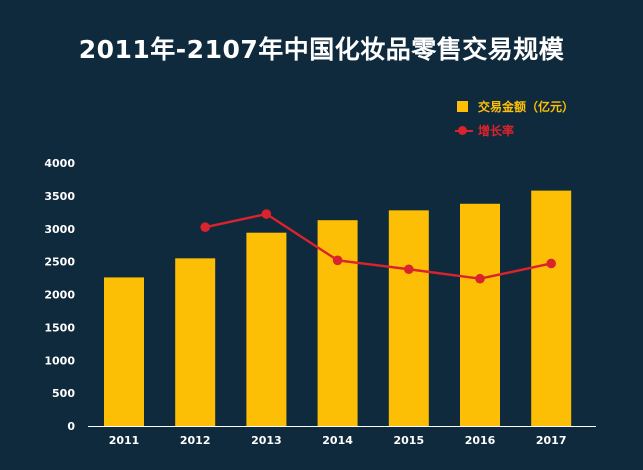 The width and height of the screenshot is (643, 470). I want to click on chart-title: 2011年-2107年中国化妆品零售交易规模, so click(321, 49).